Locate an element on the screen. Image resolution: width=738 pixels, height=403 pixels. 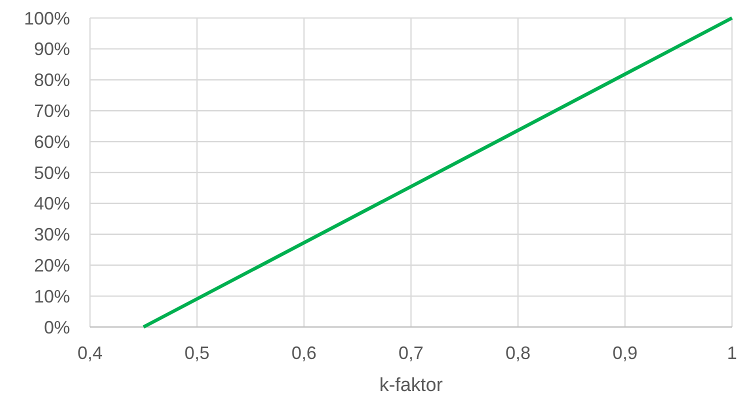
x-tick-label: 0,8 is located at coordinates (518, 353).